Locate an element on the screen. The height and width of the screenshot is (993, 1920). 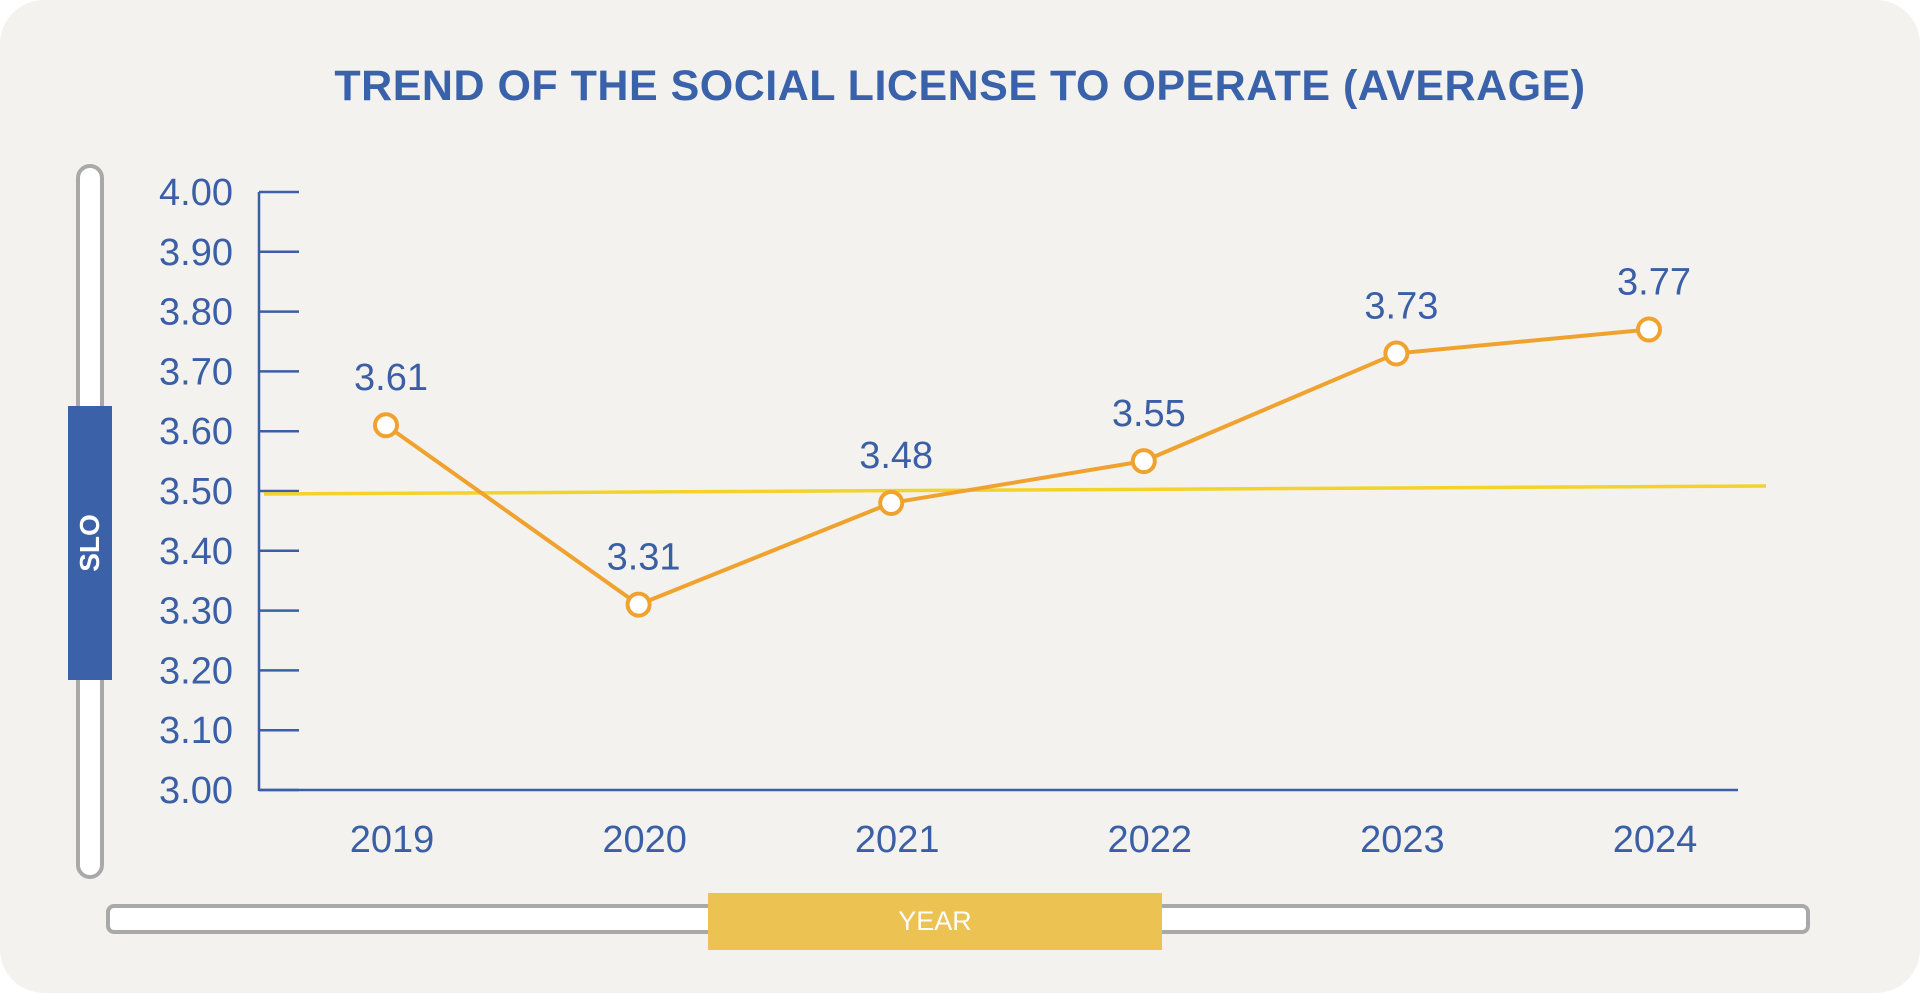
y-tick-label: 3.30 is located at coordinates (196, 612).